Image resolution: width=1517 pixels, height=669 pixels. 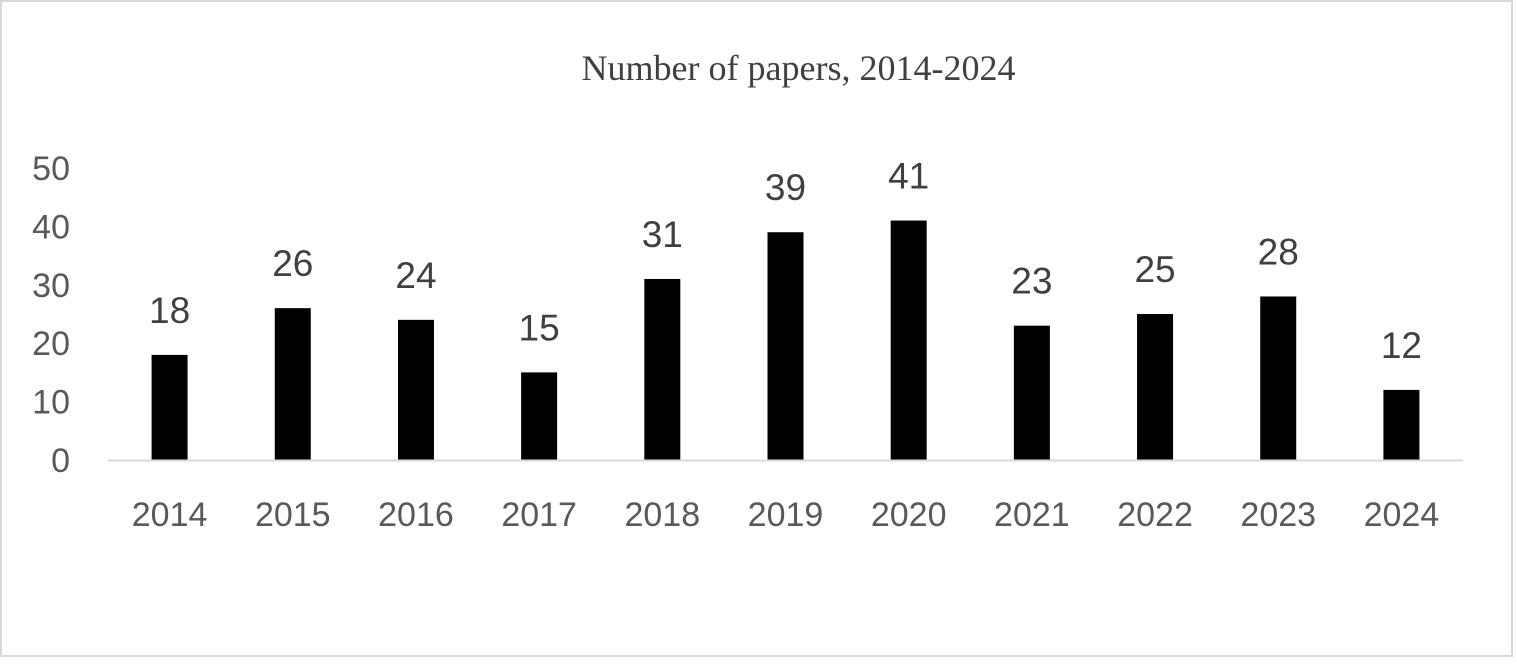 I want to click on bar-value-label: 12, so click(x=1401, y=345).